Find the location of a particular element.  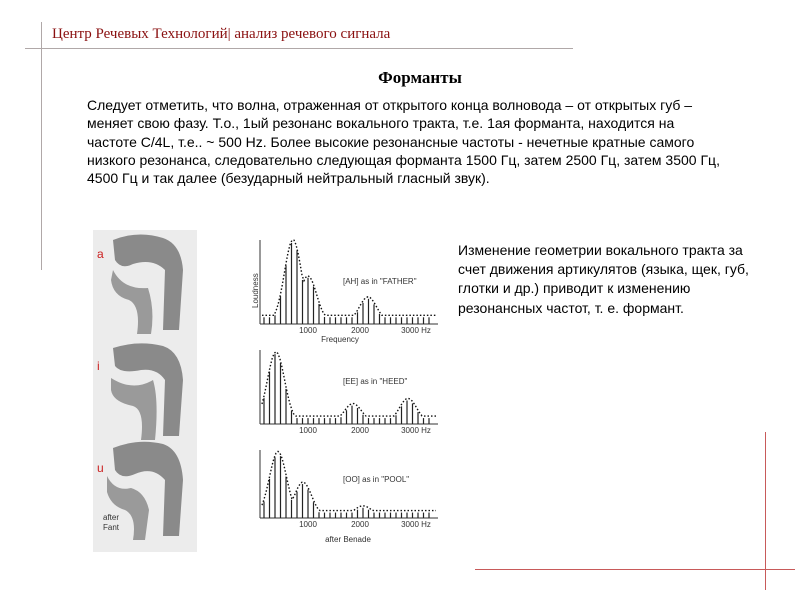

ylabel-loudness: Loudness is located at coordinates (255, 290).